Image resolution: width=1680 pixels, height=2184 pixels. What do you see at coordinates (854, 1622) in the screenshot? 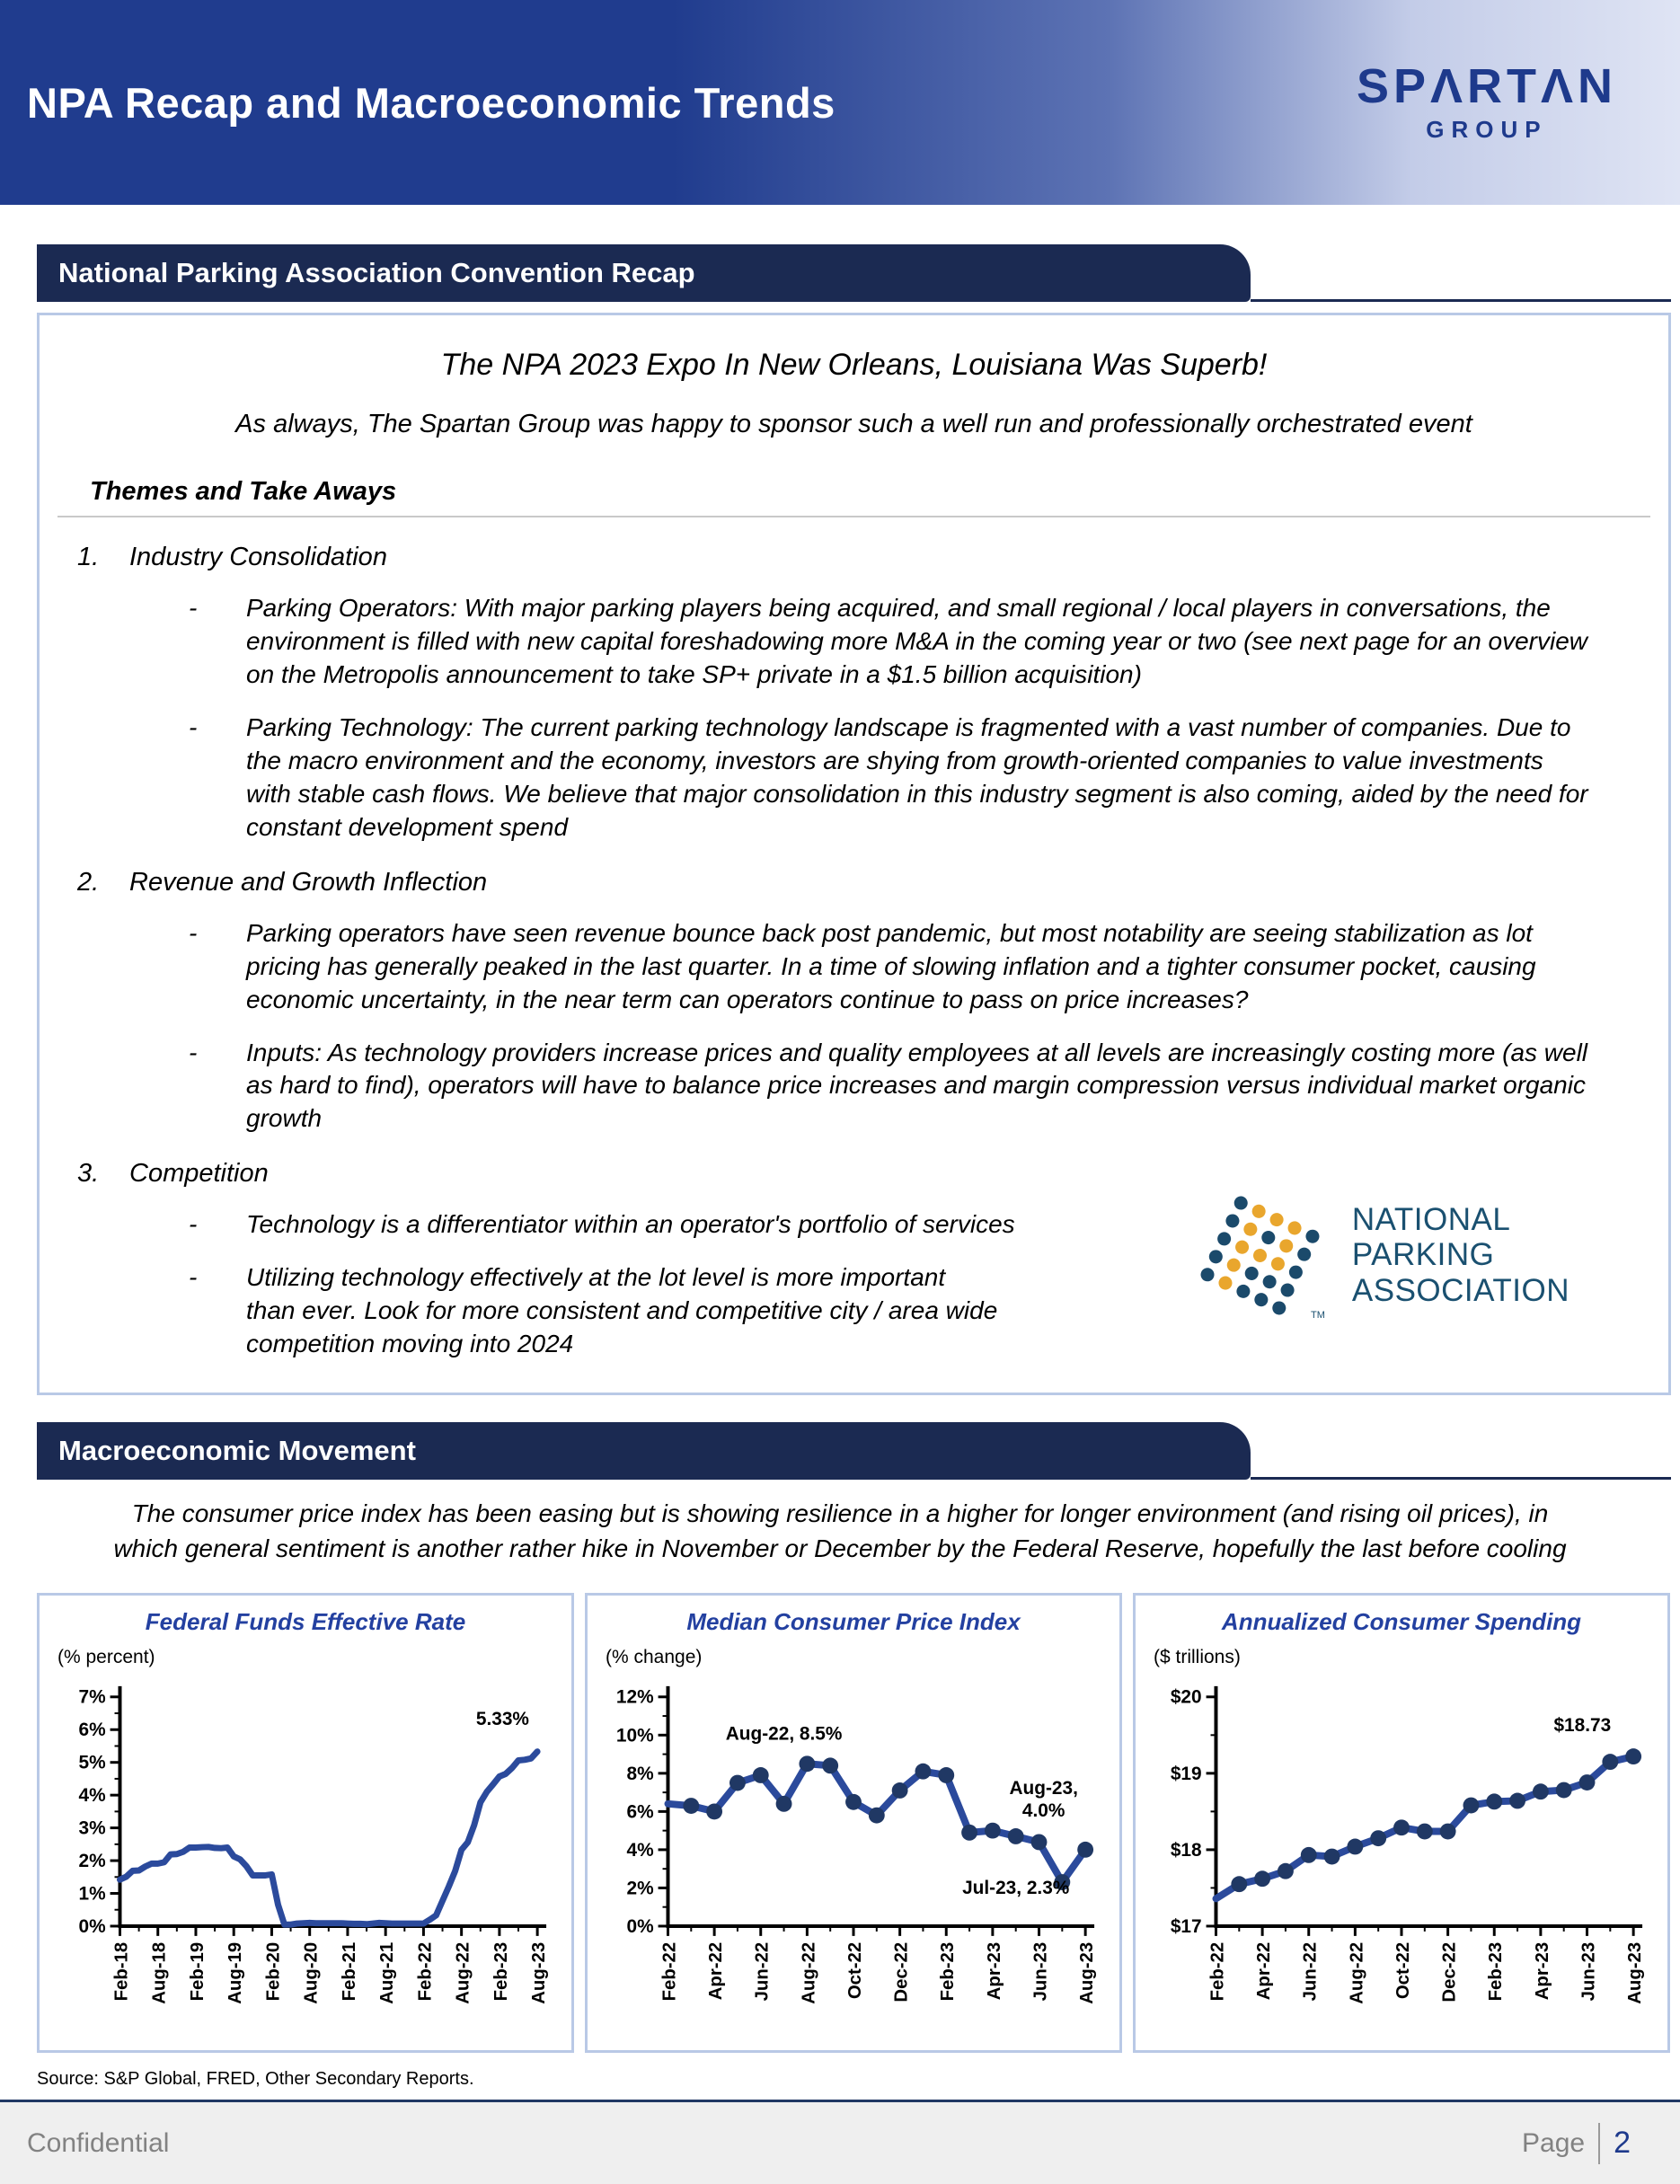
I see `chart-title: Median Consumer Price Index` at bounding box center [854, 1622].